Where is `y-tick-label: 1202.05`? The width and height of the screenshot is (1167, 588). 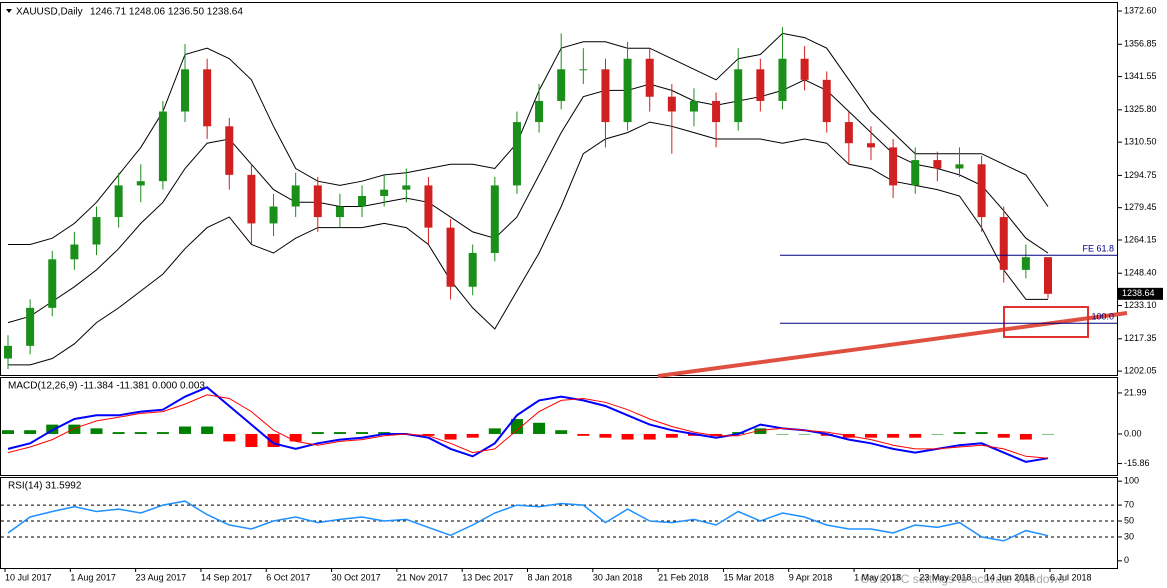 y-tick-label: 1202.05 is located at coordinates (1140, 370).